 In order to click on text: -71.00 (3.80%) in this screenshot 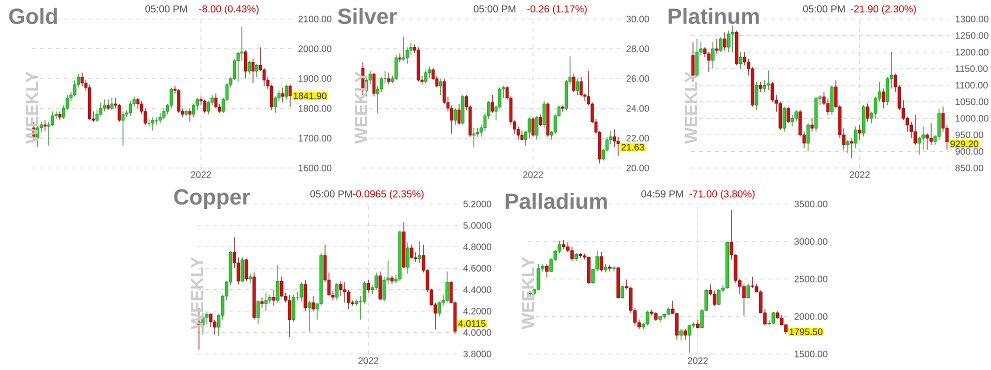, I will do `click(722, 195)`.